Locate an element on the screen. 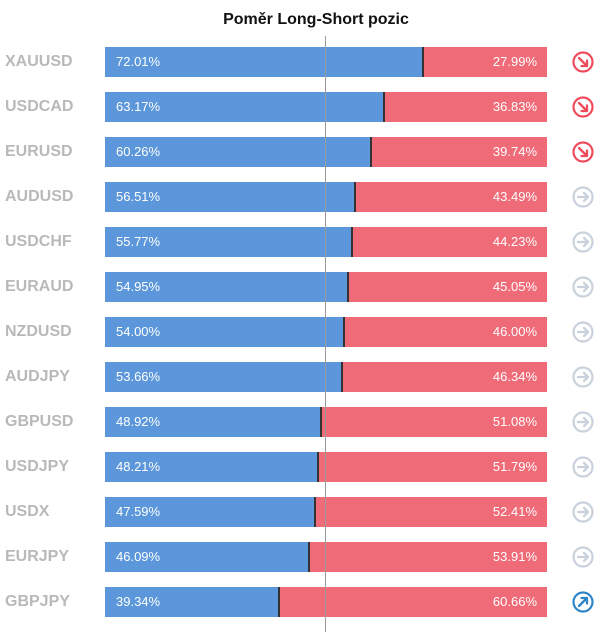  row-usdx: USDX 47.59% 52.41% is located at coordinates (304, 512).